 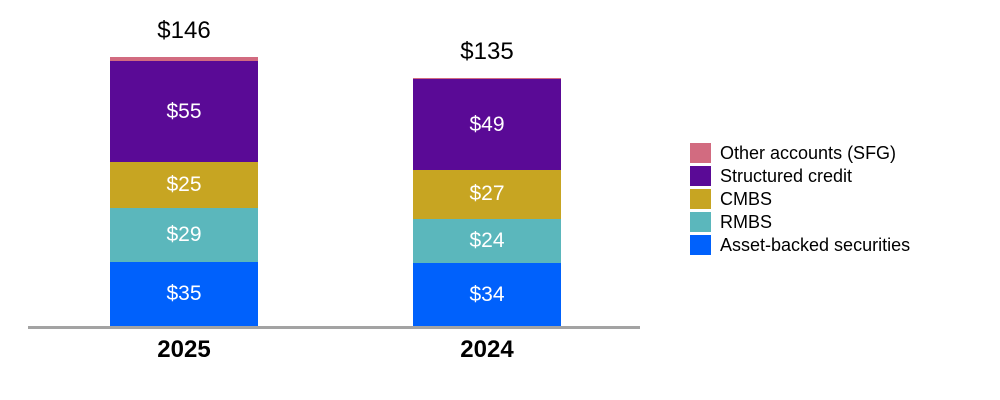 I want to click on bar-segment-structured-credit-2025: $55, so click(x=184, y=112).